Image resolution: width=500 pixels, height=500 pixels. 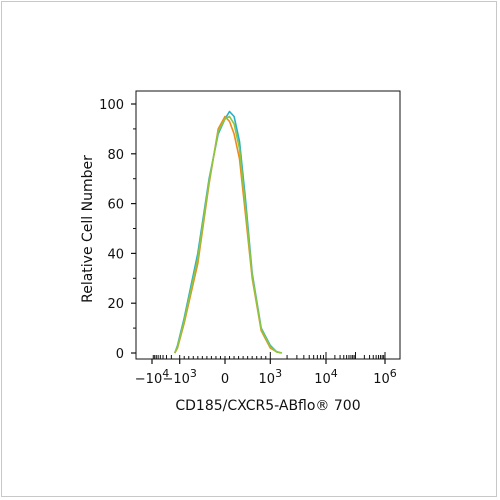 I want to click on x-minor-ticks, so click(x=269, y=355).